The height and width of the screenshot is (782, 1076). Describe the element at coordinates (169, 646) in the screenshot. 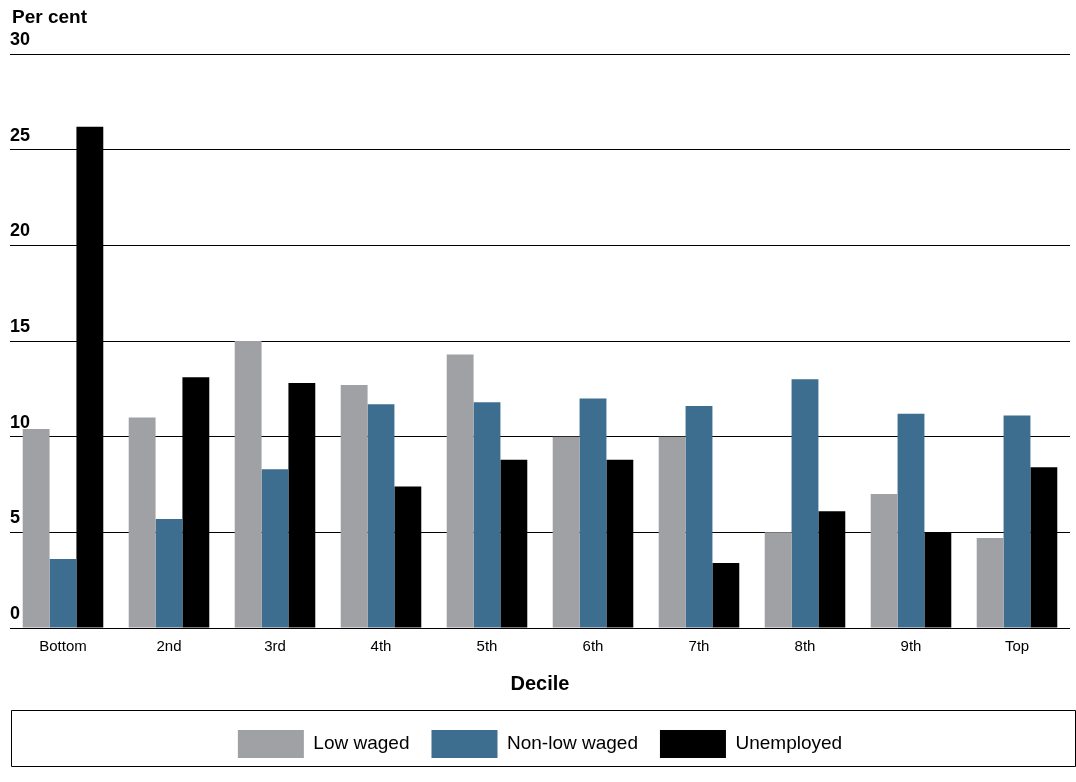

I see `x-tick-label: 2nd` at that location.